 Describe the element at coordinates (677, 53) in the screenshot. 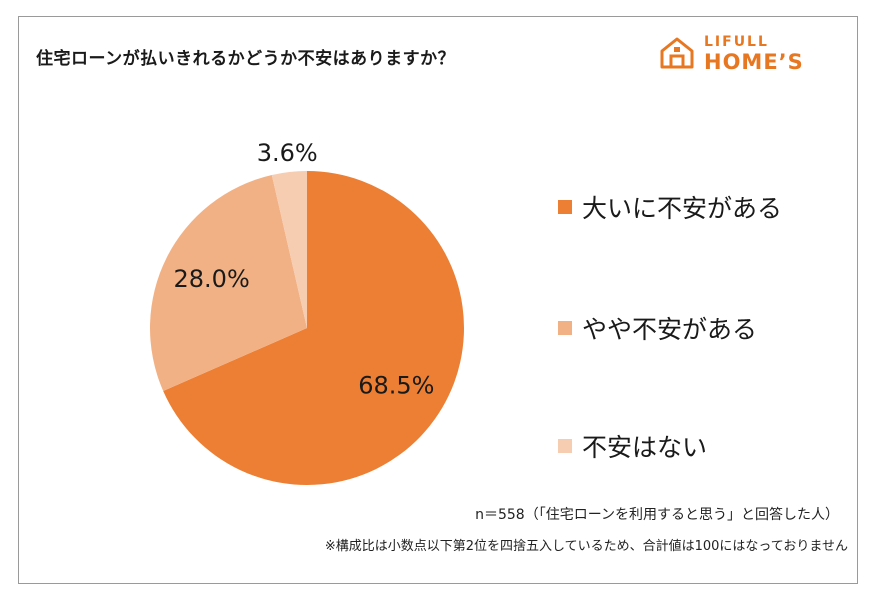

I see `house-icon` at that location.